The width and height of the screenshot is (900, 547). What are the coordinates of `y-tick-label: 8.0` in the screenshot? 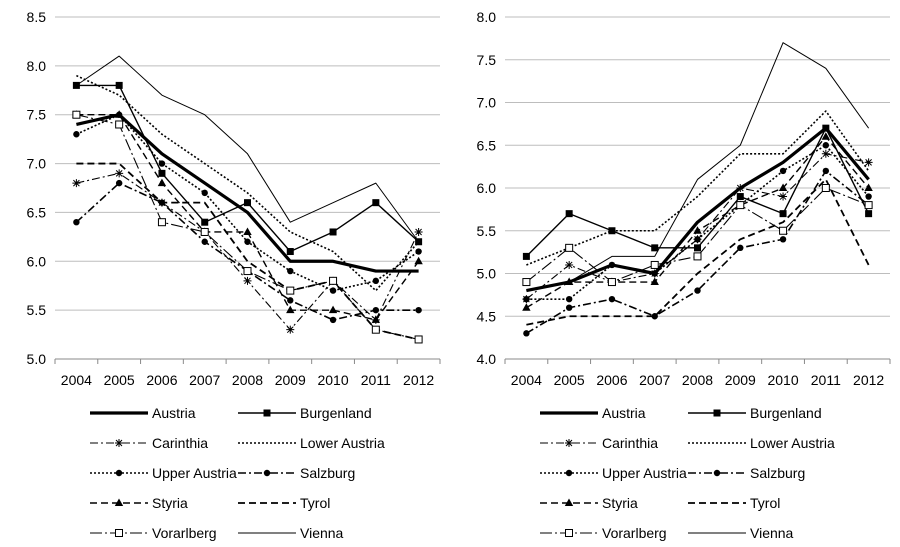 It's located at (37, 66).